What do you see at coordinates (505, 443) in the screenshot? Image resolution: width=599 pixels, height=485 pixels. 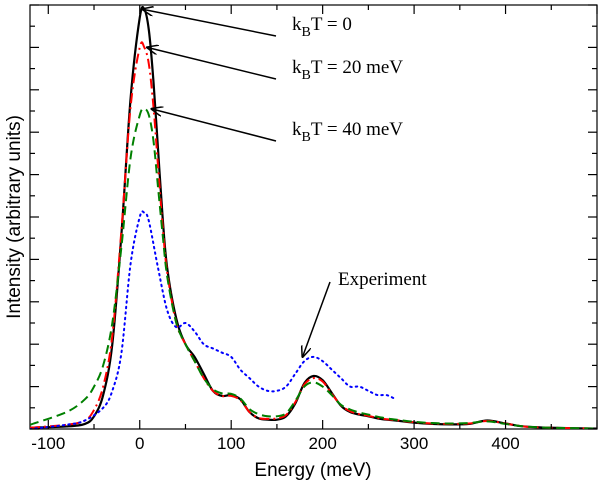 I see `x-tick-label: 400` at bounding box center [505, 443].